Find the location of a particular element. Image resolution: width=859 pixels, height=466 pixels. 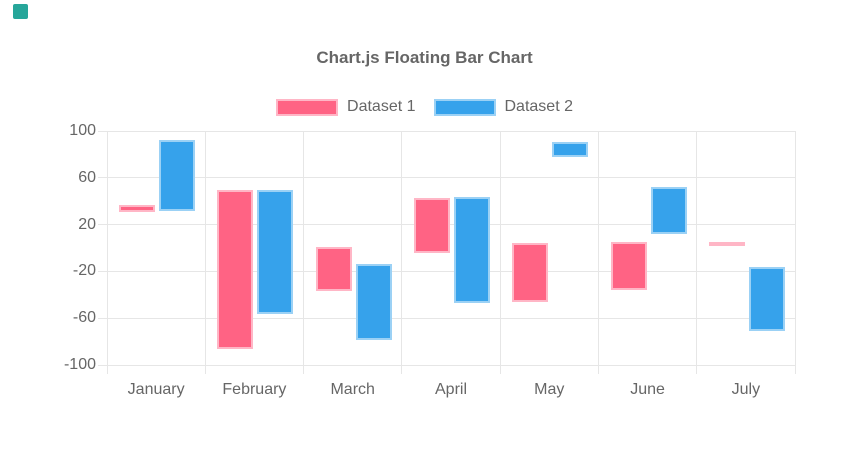

bar-dataset1-may is located at coordinates (530, 272).